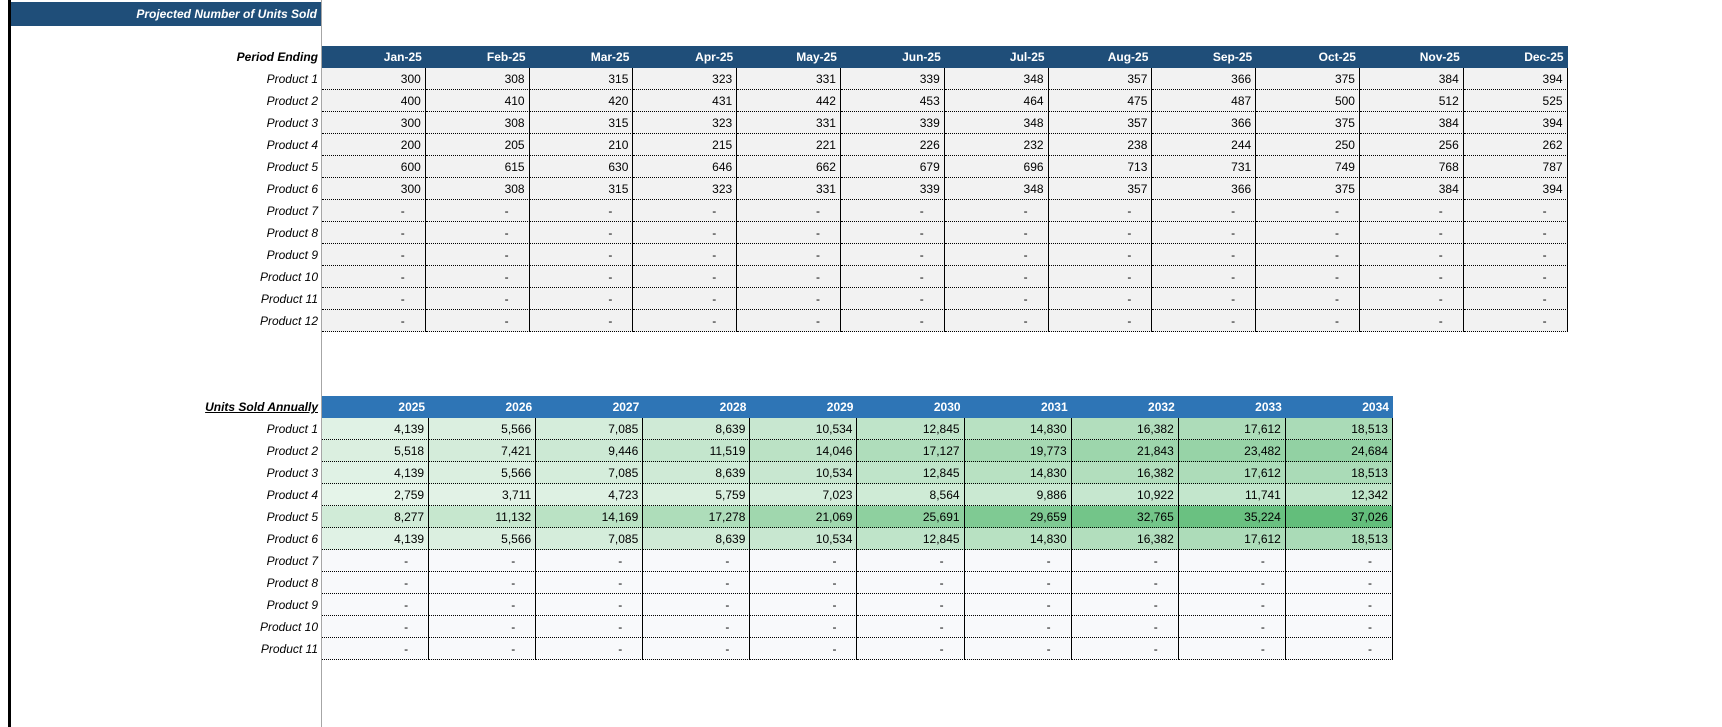 This screenshot has width=1722, height=727. Describe the element at coordinates (1308, 101) in the screenshot. I see `data-cell: 500` at that location.